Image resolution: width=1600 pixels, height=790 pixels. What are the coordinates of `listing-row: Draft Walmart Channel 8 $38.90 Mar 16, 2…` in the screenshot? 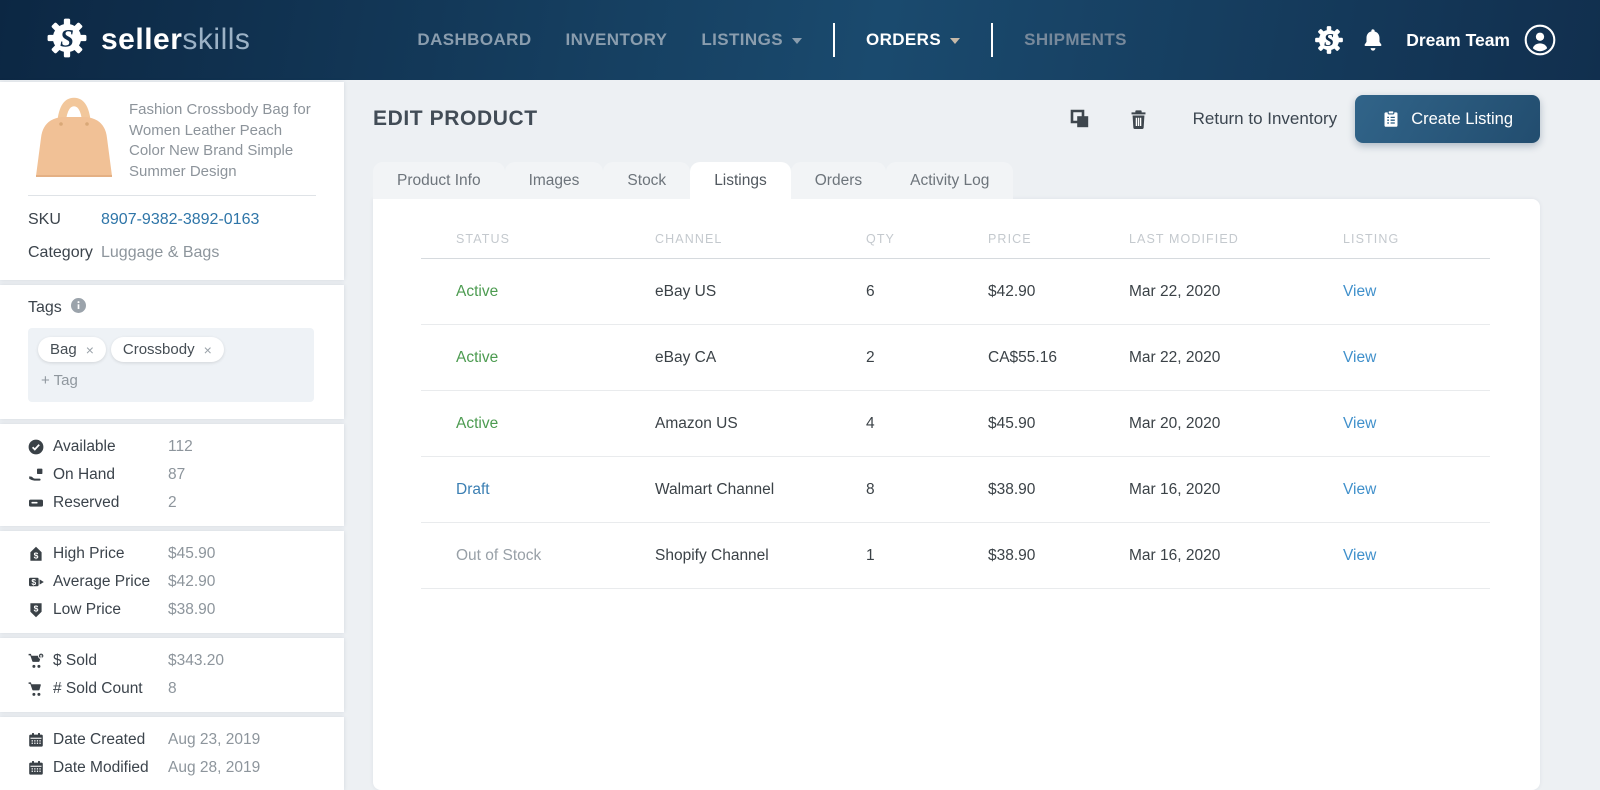 It's located at (955, 490).